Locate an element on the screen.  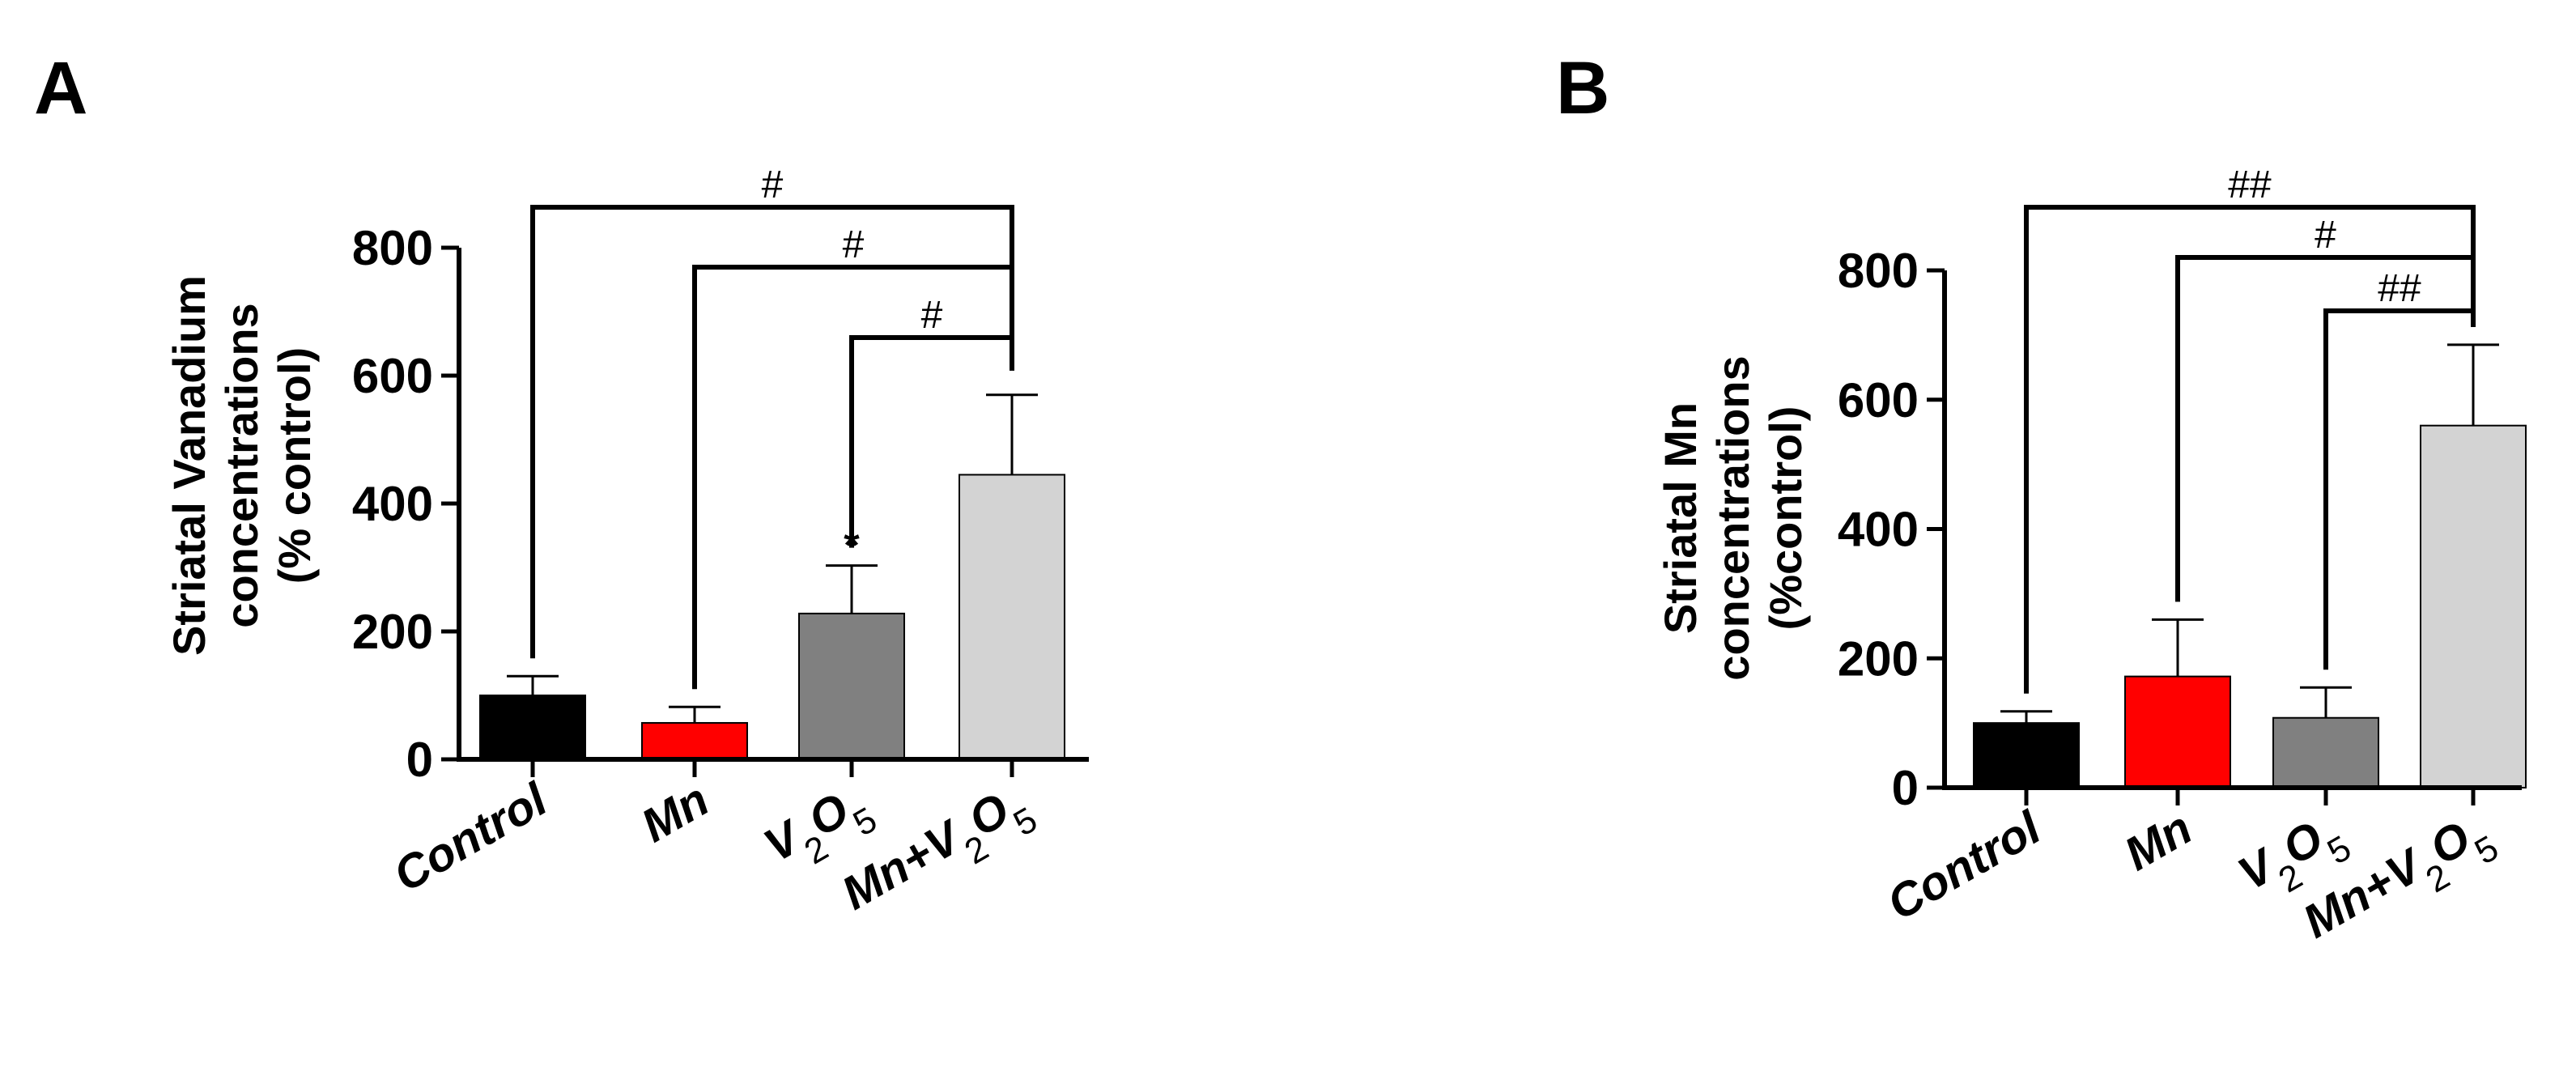
b-ytick-label-2: 400 is located at coordinates (1878, 530).